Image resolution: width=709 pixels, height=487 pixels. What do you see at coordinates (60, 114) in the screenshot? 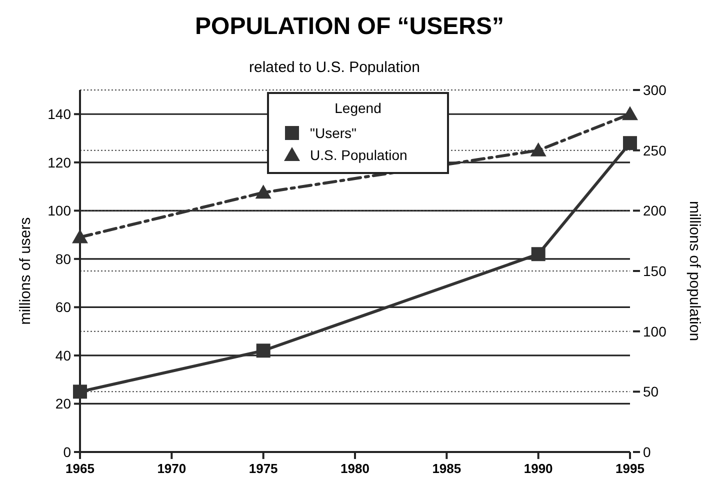
I see `y-tick-label: 140` at bounding box center [60, 114].